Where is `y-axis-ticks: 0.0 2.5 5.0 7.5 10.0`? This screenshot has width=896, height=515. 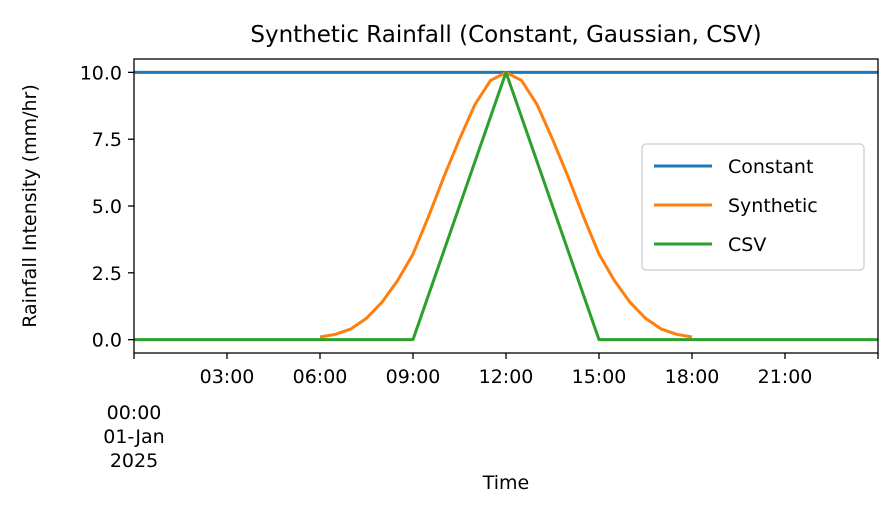
y-axis-ticks: 0.0 2.5 5.0 7.5 10.0 is located at coordinates (107, 207).